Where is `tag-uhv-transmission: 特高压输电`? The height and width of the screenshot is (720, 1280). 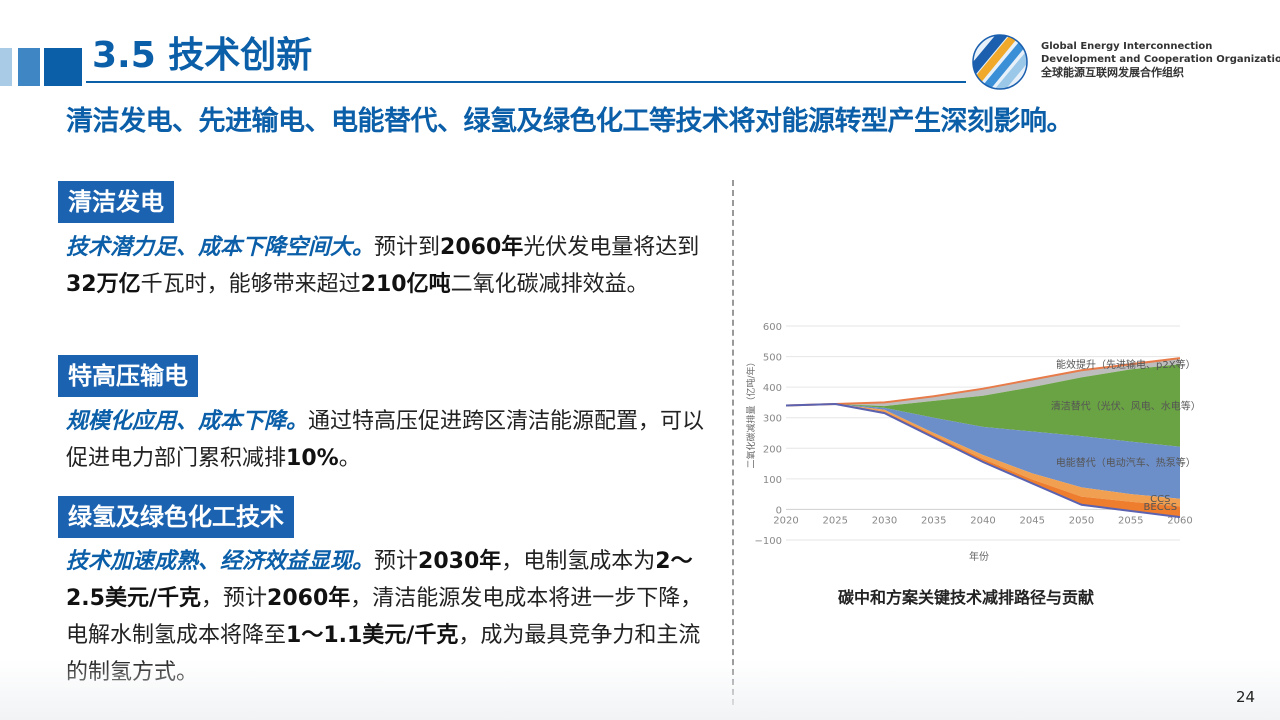
tag-uhv-transmission: 特高压输电 is located at coordinates (128, 376).